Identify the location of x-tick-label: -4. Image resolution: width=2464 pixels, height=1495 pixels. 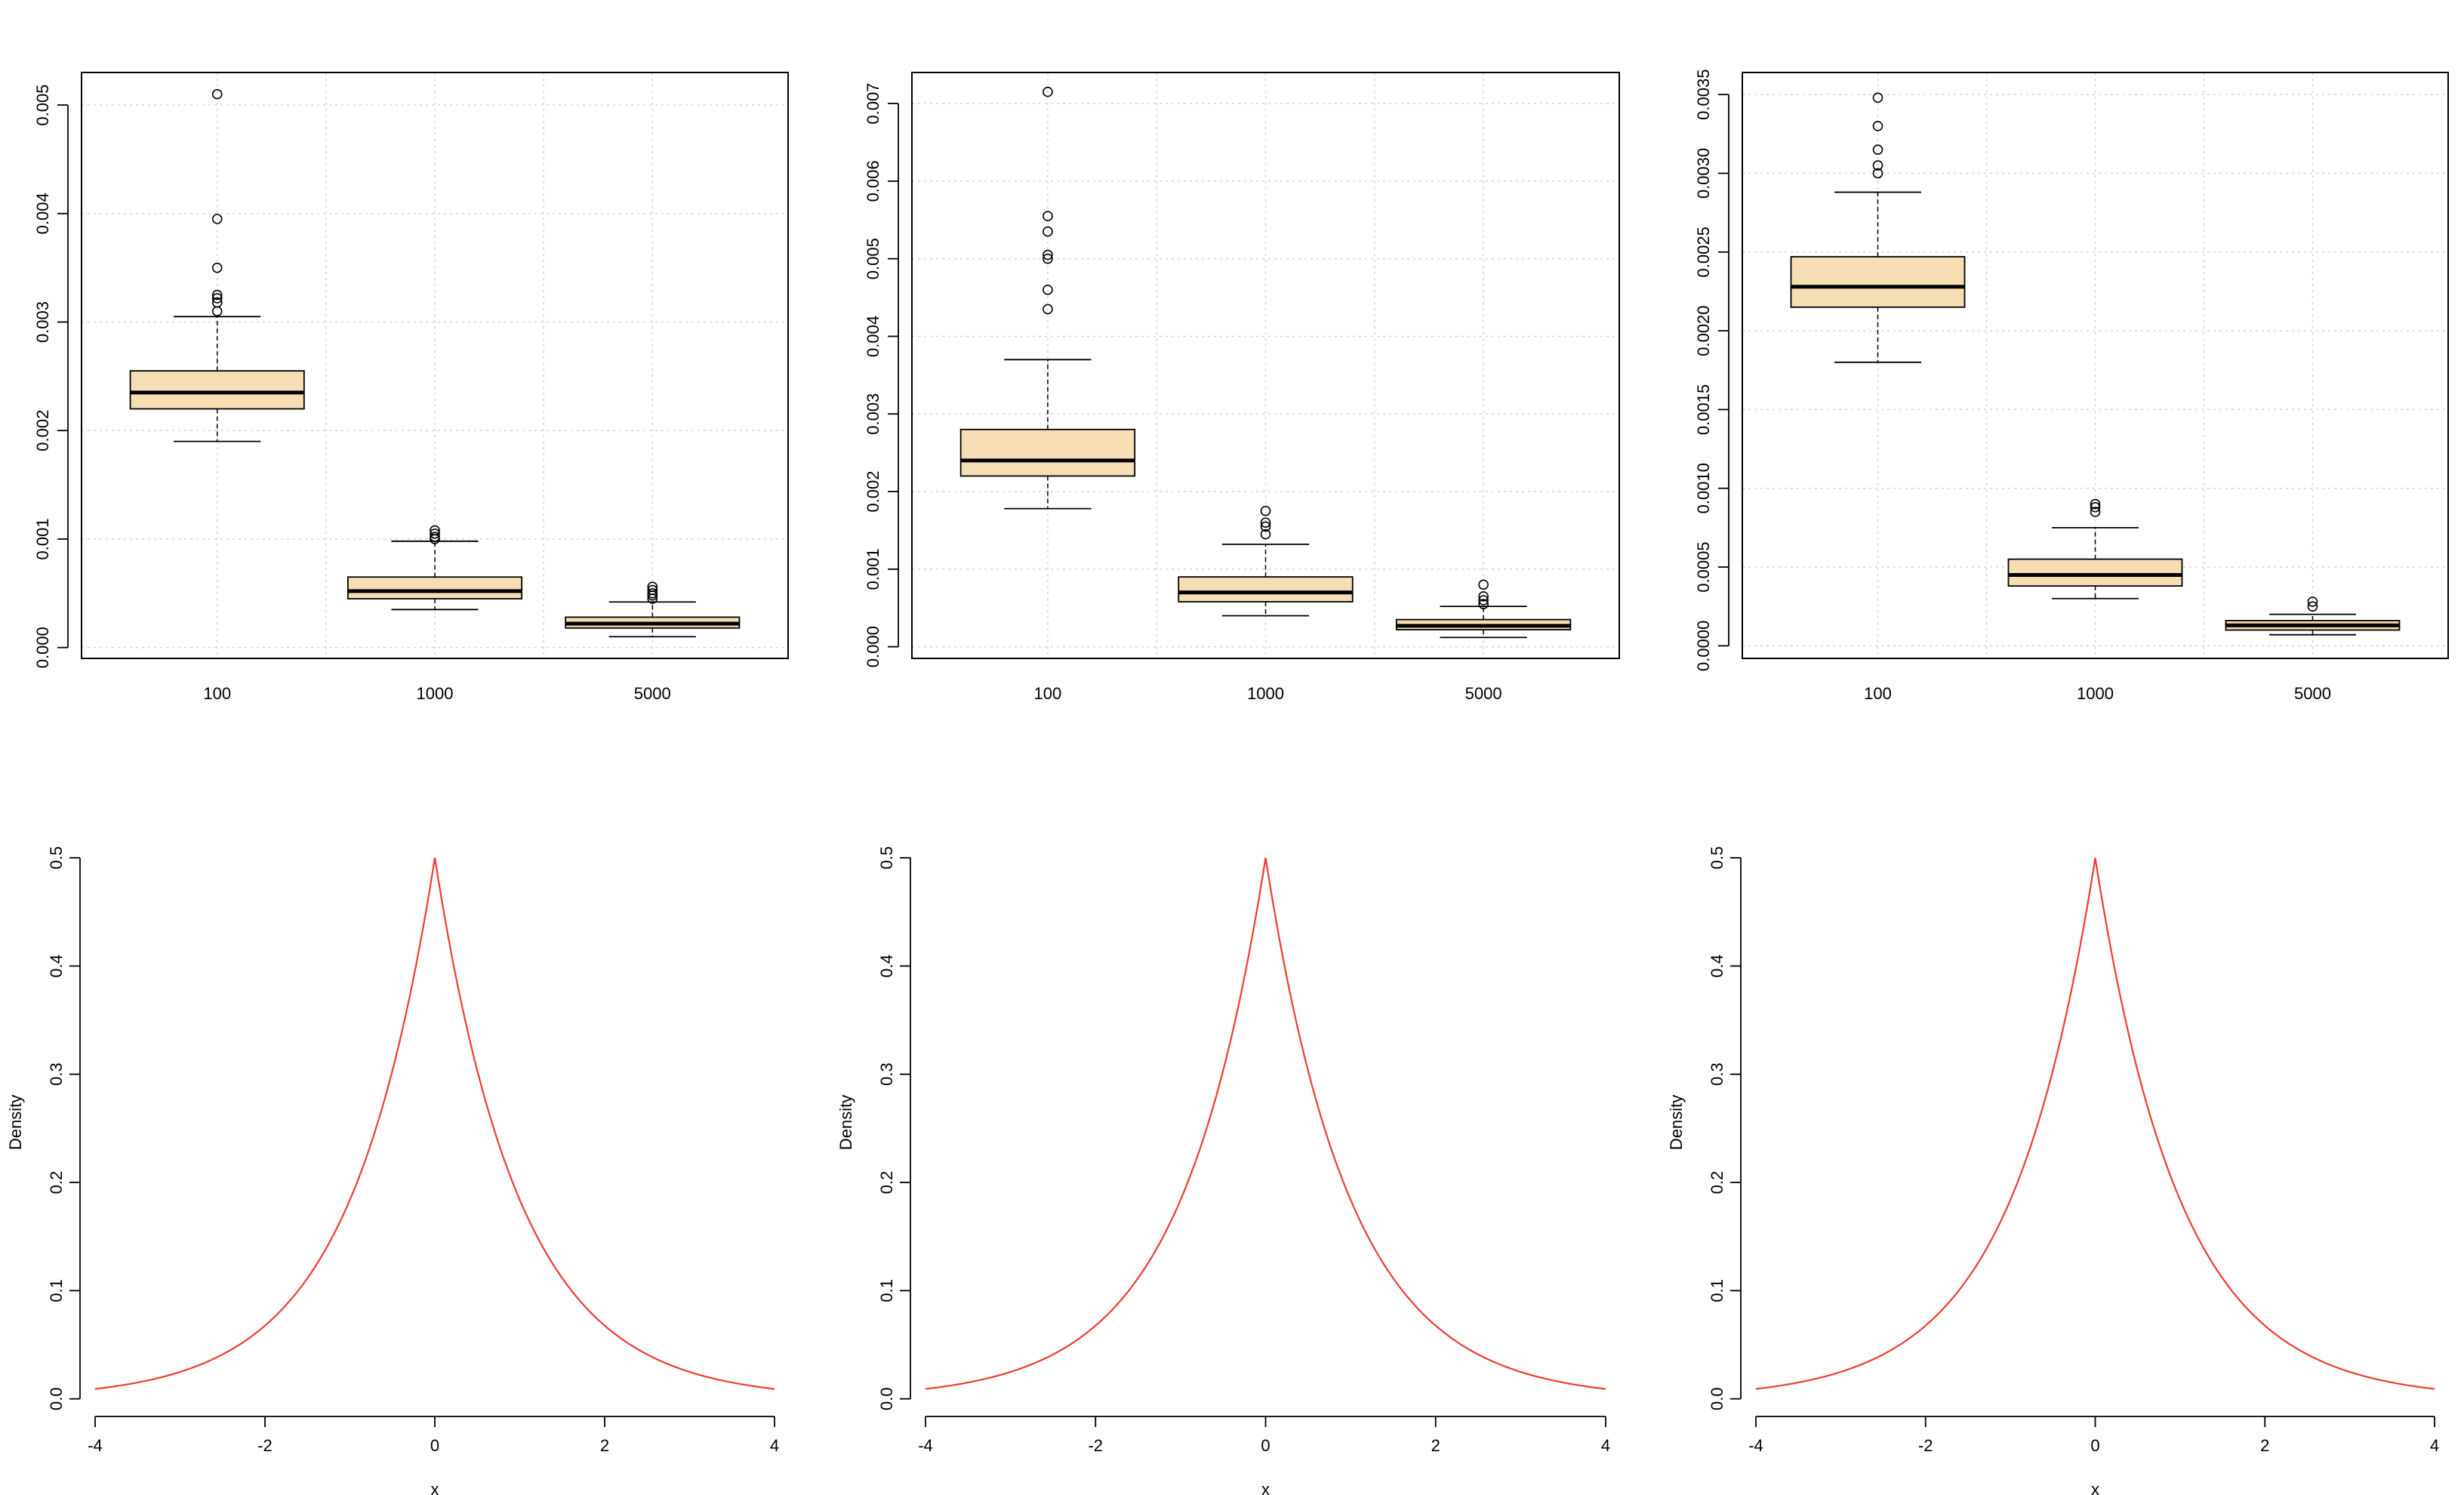
(1755, 1445).